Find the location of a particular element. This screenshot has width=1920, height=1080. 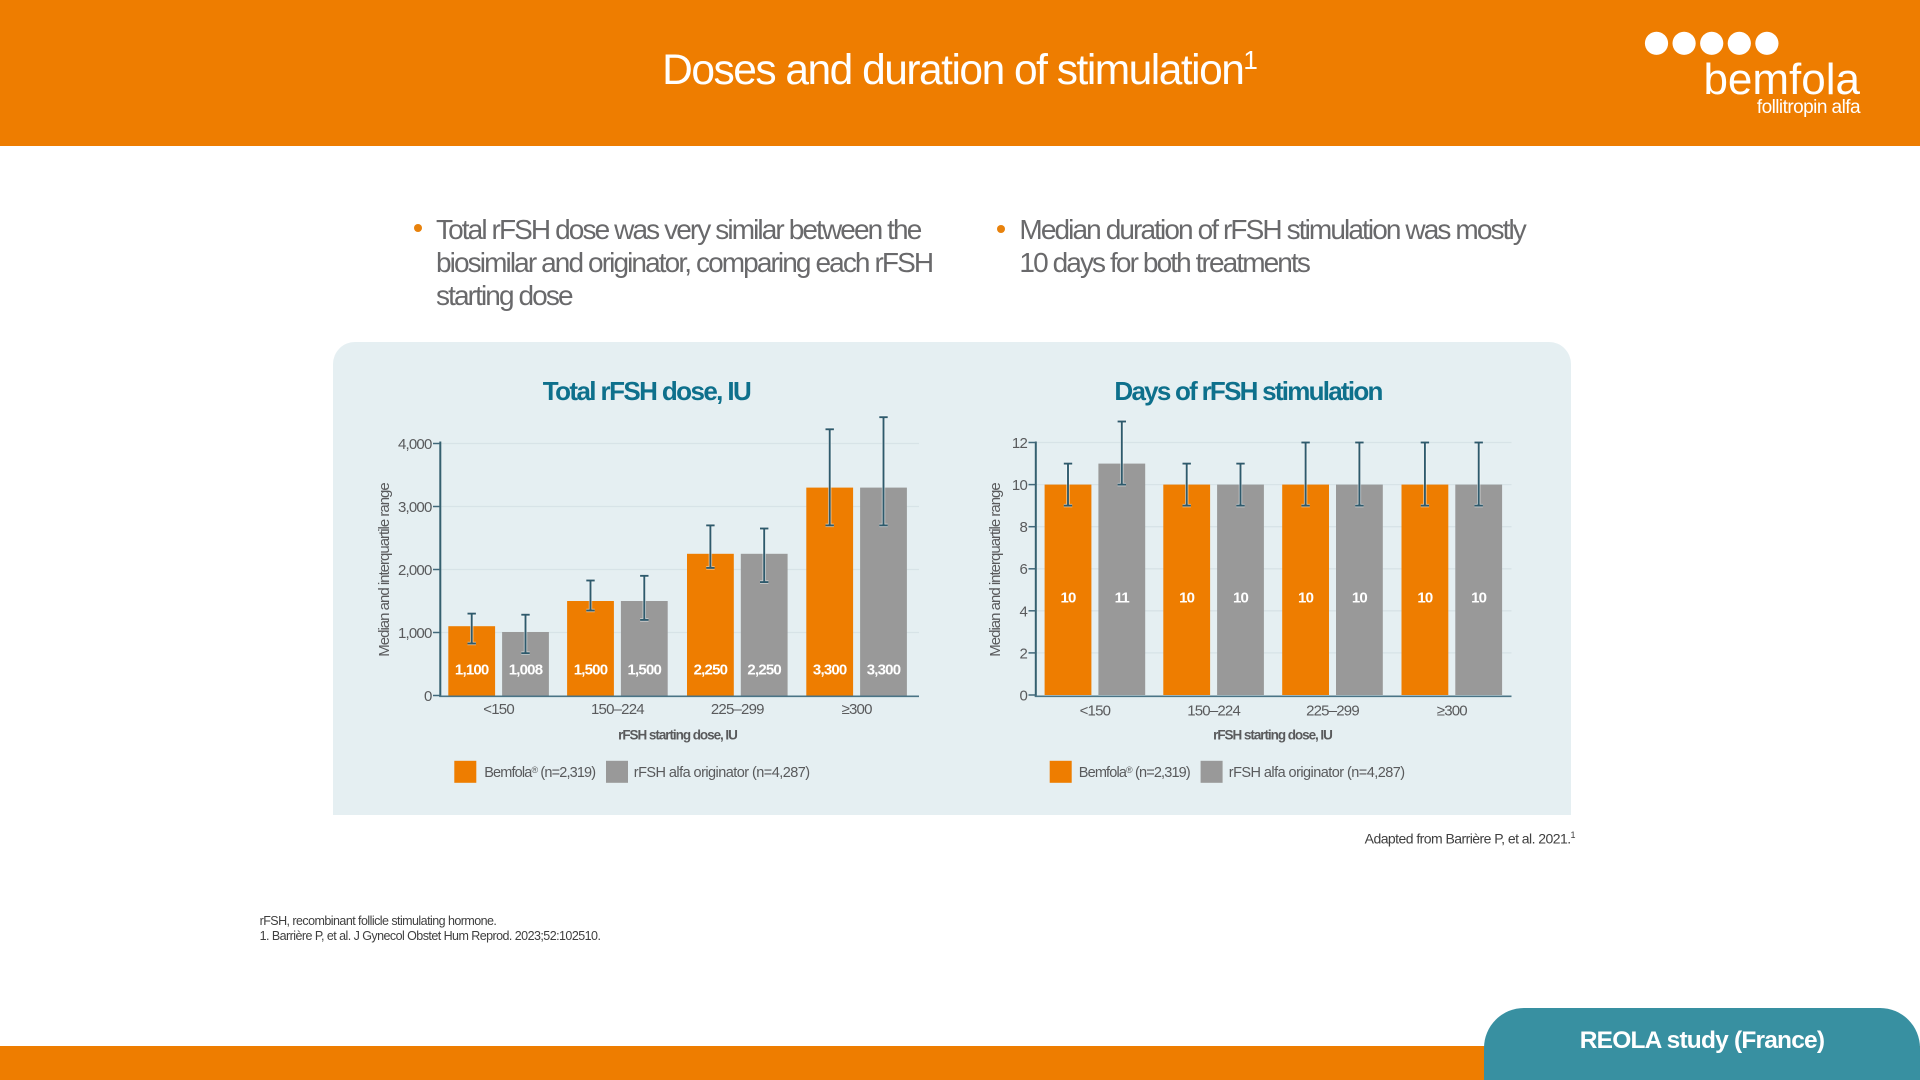

svg-text: 4,000 is located at coordinates (415, 444).